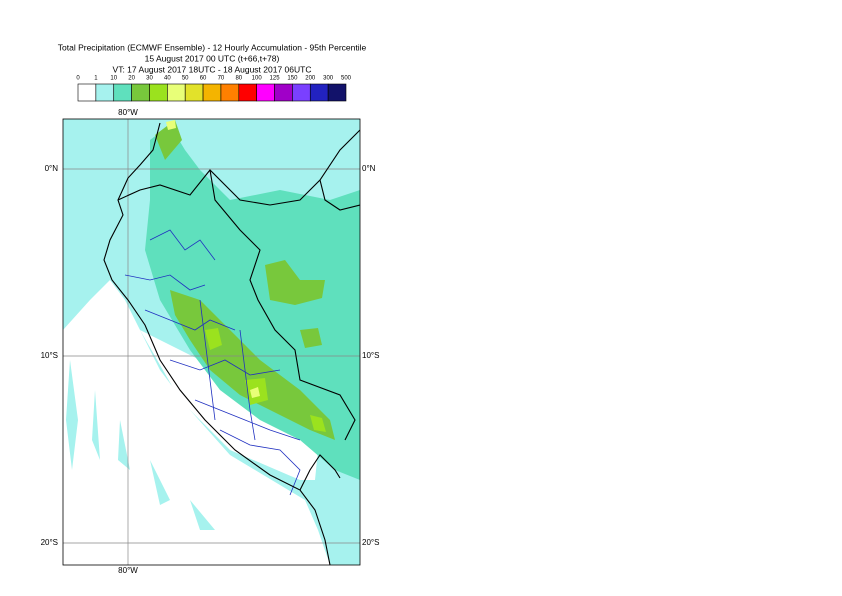 The height and width of the screenshot is (596, 842). What do you see at coordinates (212, 58) in the screenshot?
I see `run-time: 15 August 2017 00 UTC (t+66,t+78)` at bounding box center [212, 58].